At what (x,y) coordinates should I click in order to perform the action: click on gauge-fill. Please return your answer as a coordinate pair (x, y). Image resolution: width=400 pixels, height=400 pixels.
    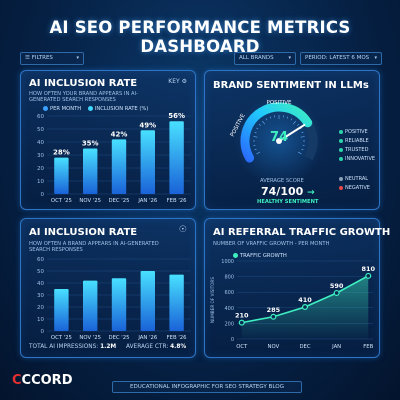
    Looking at the image, I should click on (276, 132).